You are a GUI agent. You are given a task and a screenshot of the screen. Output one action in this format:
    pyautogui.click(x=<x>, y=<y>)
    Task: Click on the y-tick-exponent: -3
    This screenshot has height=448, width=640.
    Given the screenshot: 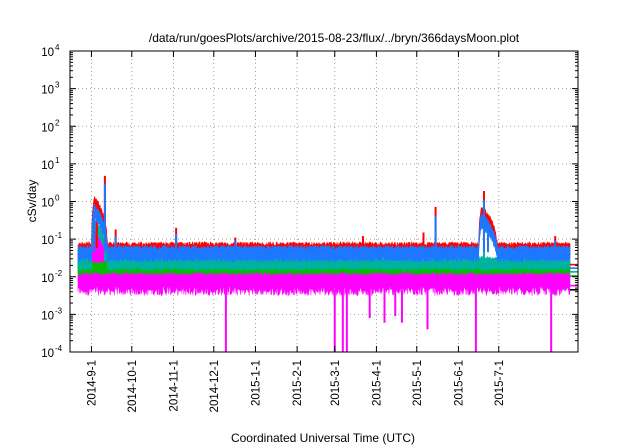 What is the action you would take?
    pyautogui.click(x=59, y=310)
    